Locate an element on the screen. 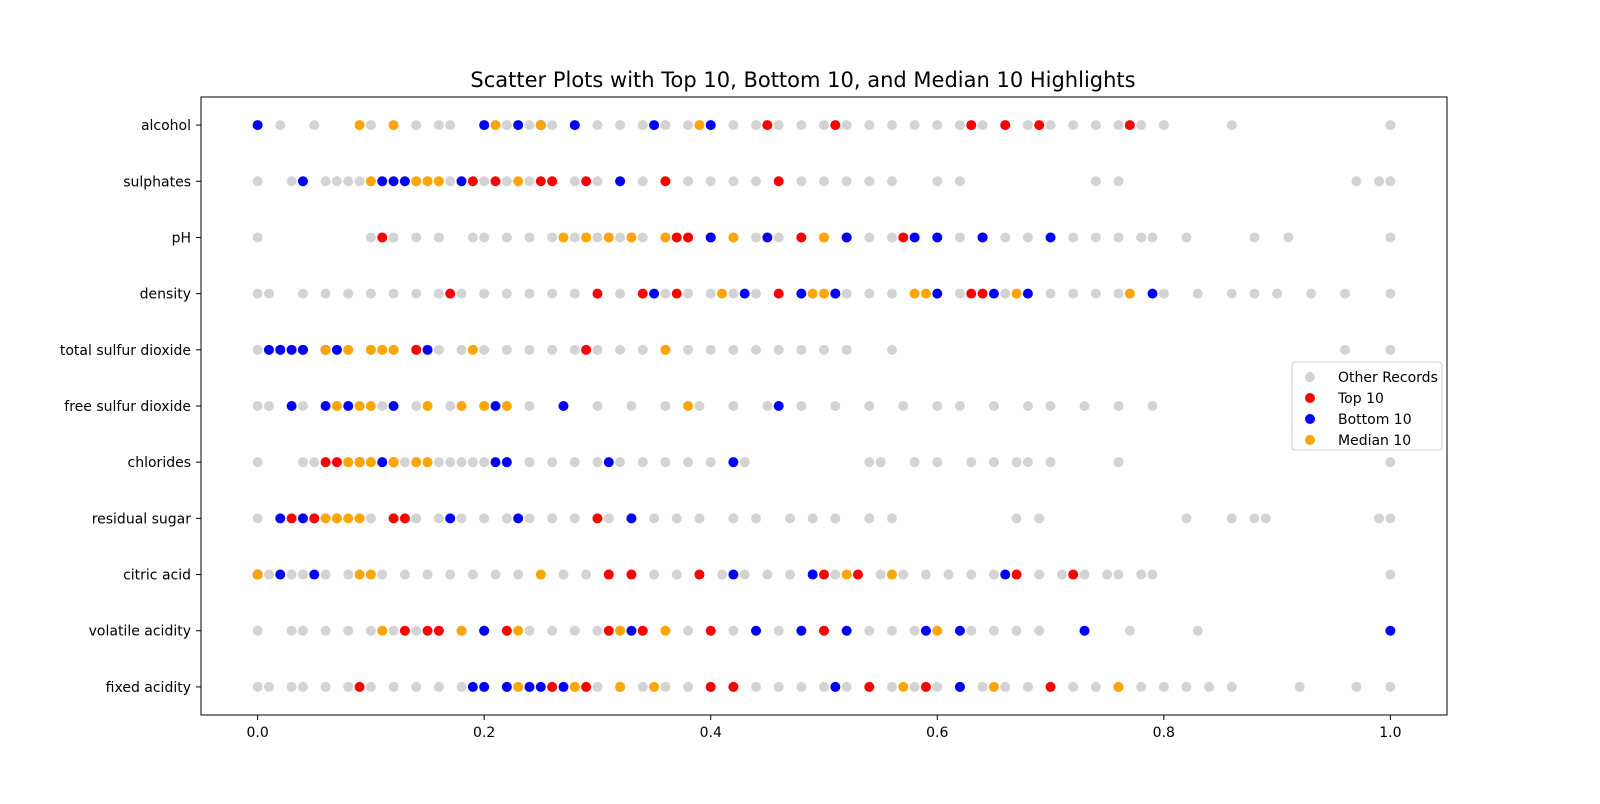  y-tick-label: residual sugar is located at coordinates (142, 519).